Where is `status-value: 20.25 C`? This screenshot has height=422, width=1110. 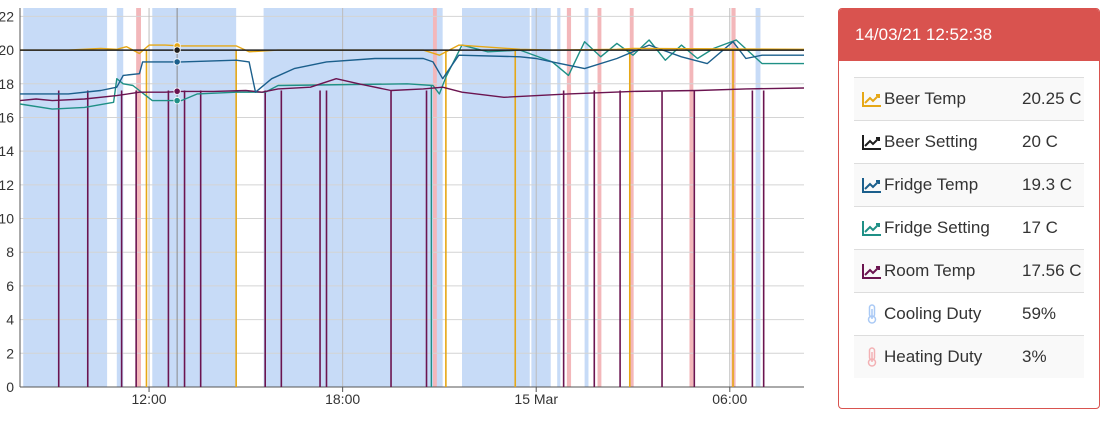
status-value: 20.25 C is located at coordinates (1052, 98).